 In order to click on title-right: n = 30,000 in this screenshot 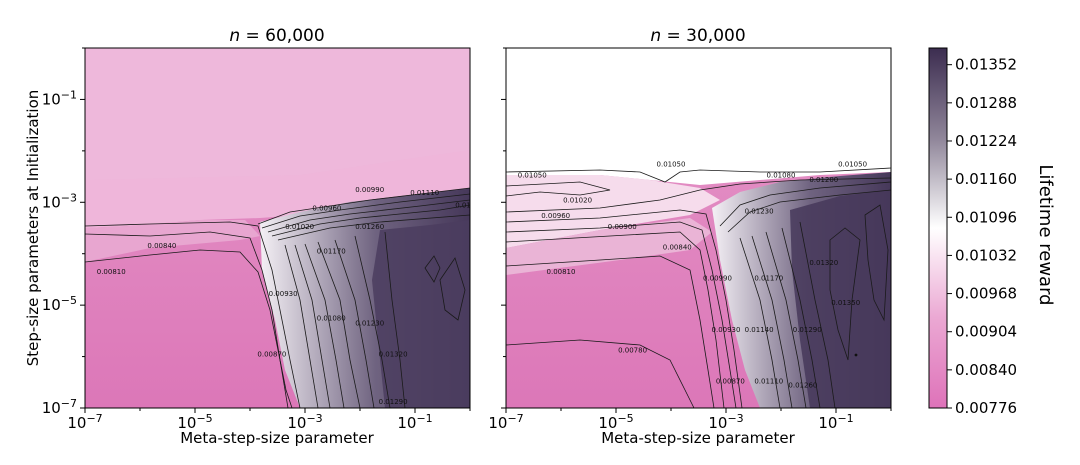, I will do `click(697, 36)`.